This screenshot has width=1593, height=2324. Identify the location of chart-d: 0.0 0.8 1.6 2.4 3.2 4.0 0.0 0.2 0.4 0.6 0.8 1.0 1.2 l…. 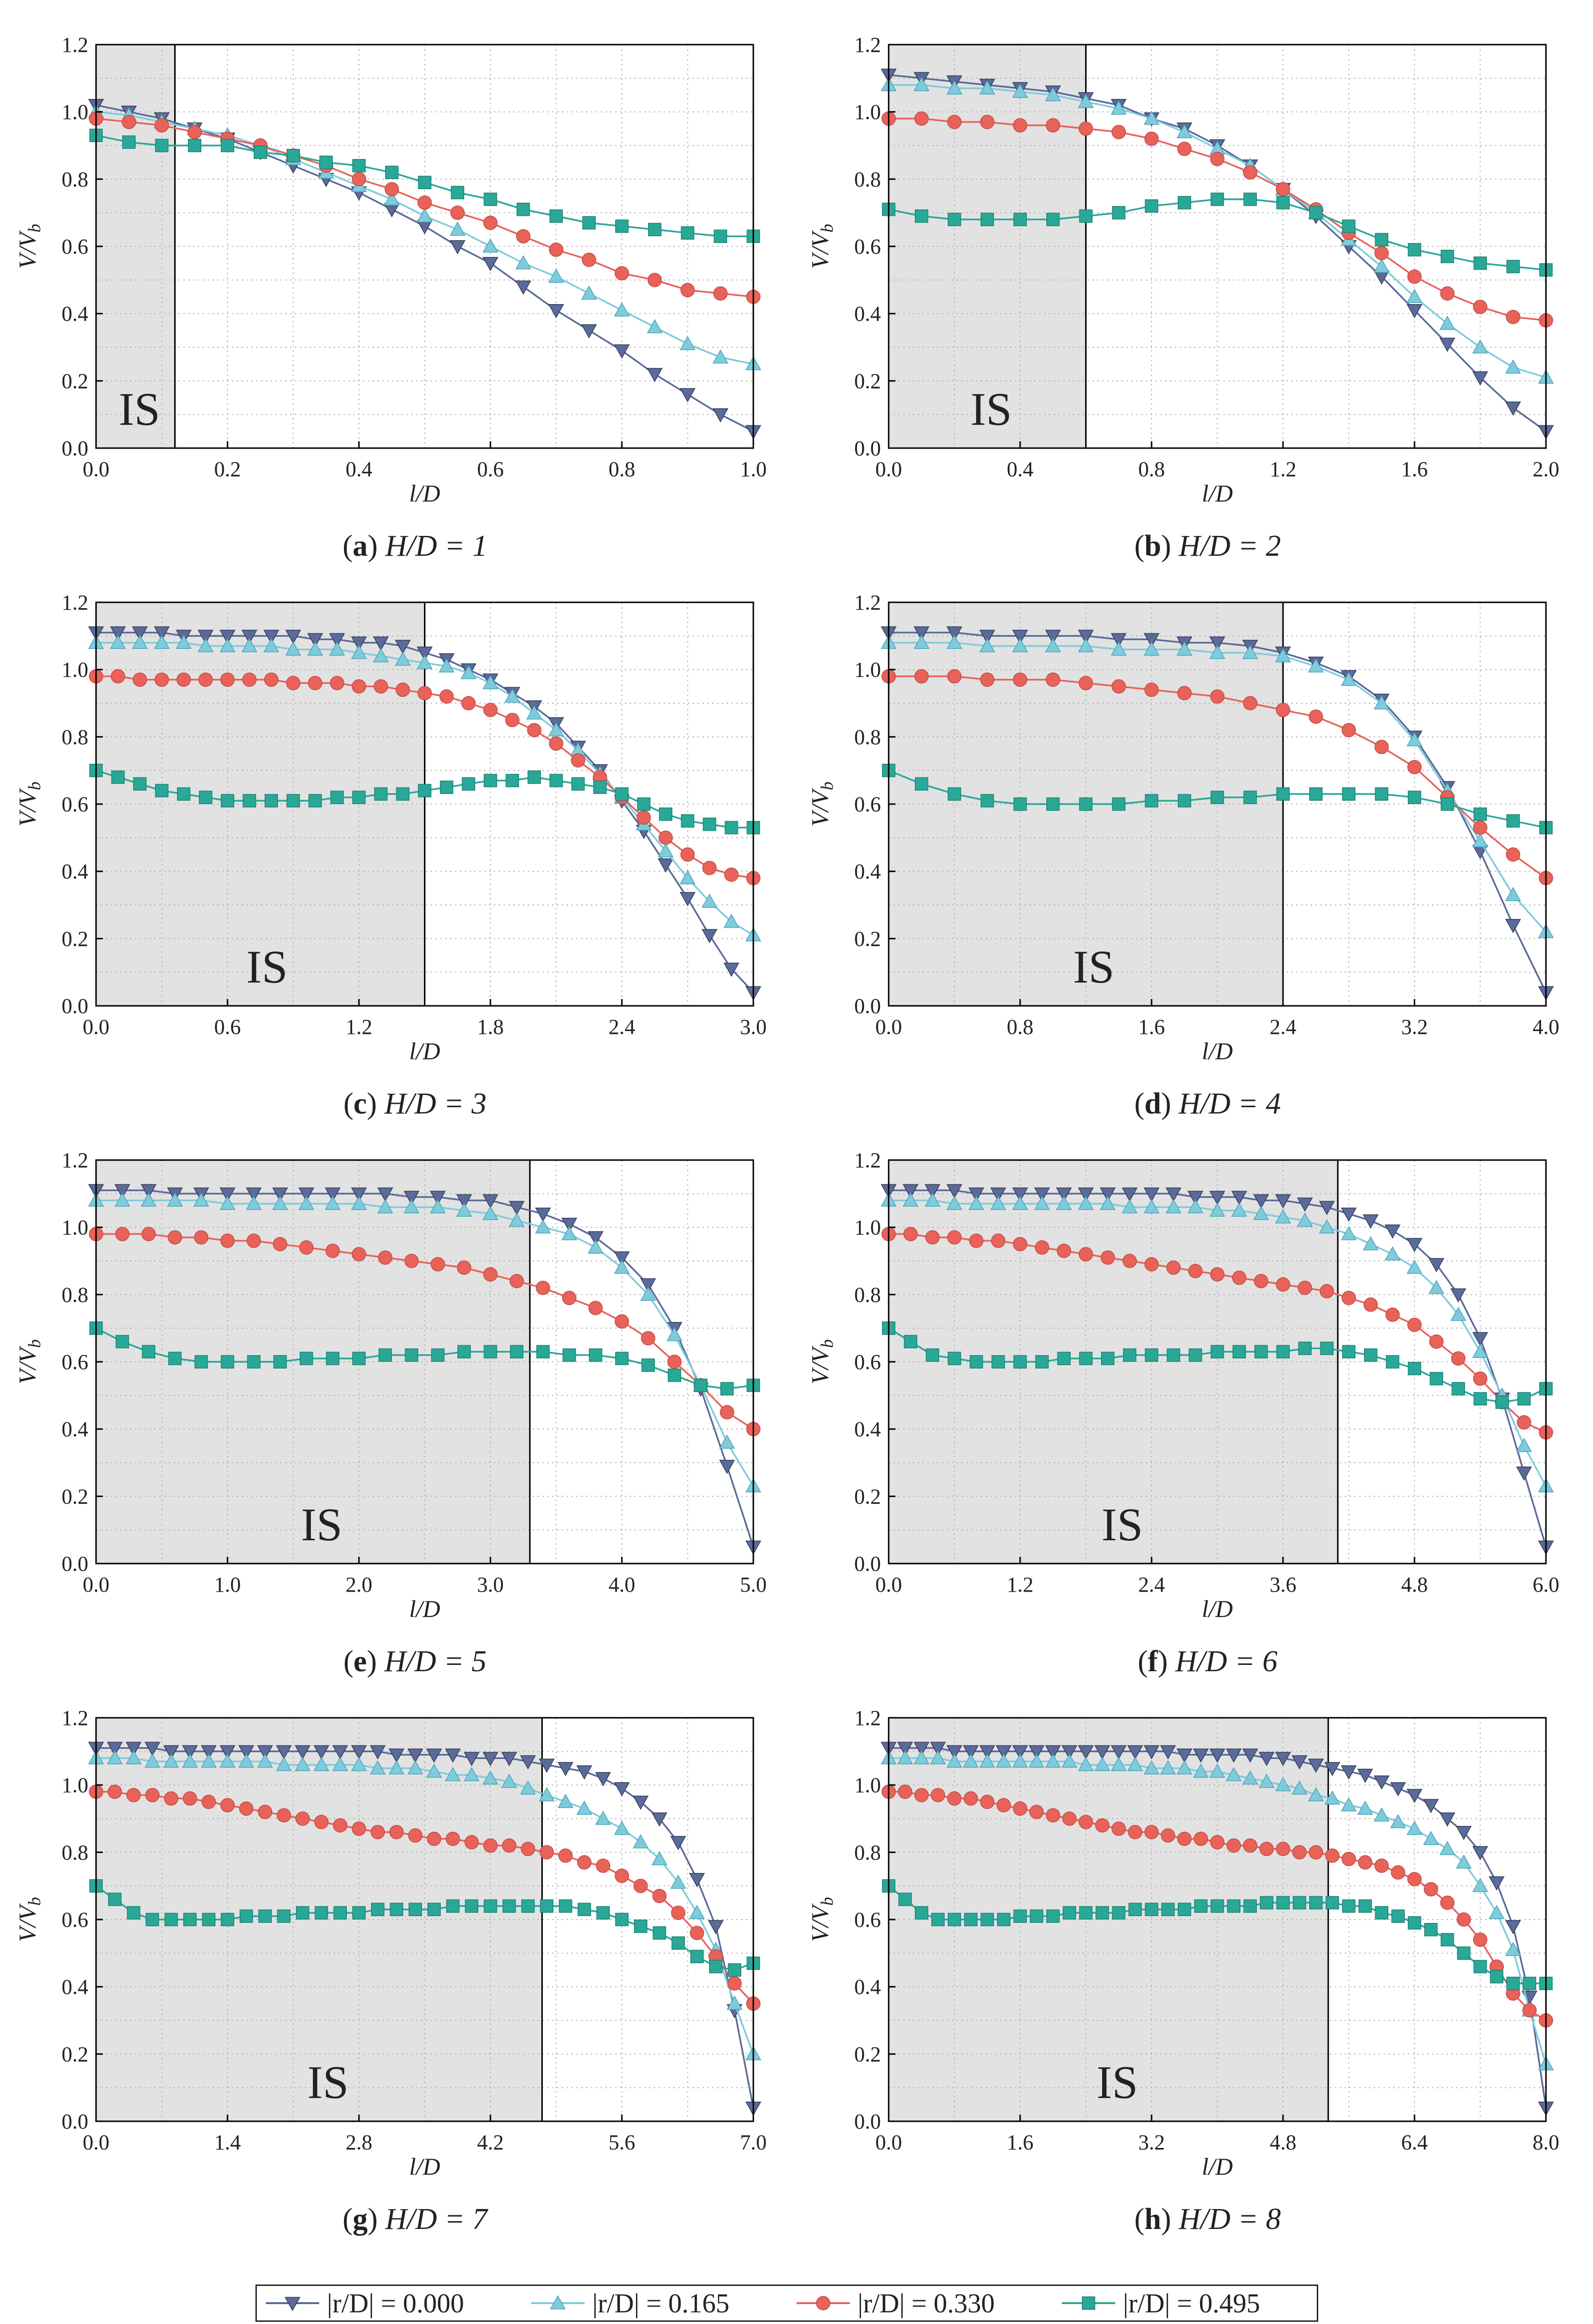
(1183, 855).